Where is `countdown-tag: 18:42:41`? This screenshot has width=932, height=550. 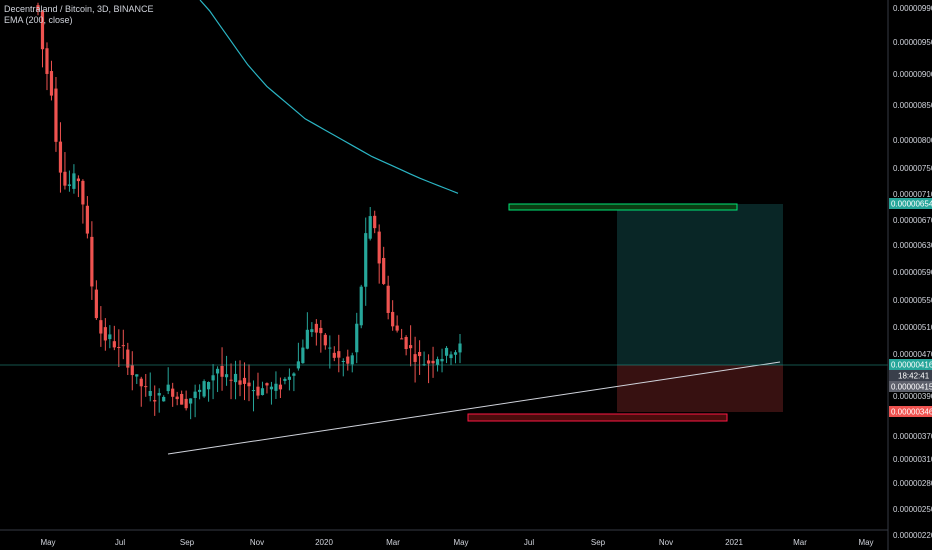
countdown-tag: 18:42:41 is located at coordinates (910, 375).